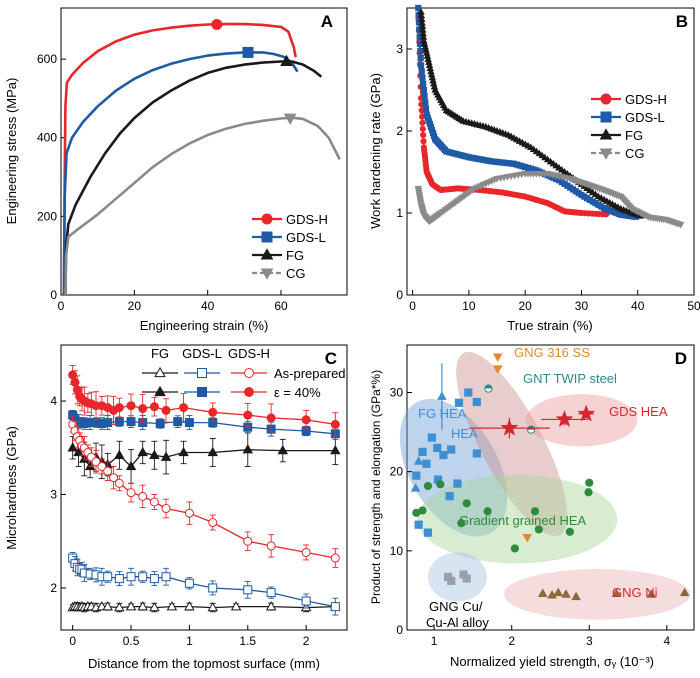  What do you see at coordinates (208, 306) in the screenshot?
I see `panel-a-xtick-label: 40` at bounding box center [208, 306].